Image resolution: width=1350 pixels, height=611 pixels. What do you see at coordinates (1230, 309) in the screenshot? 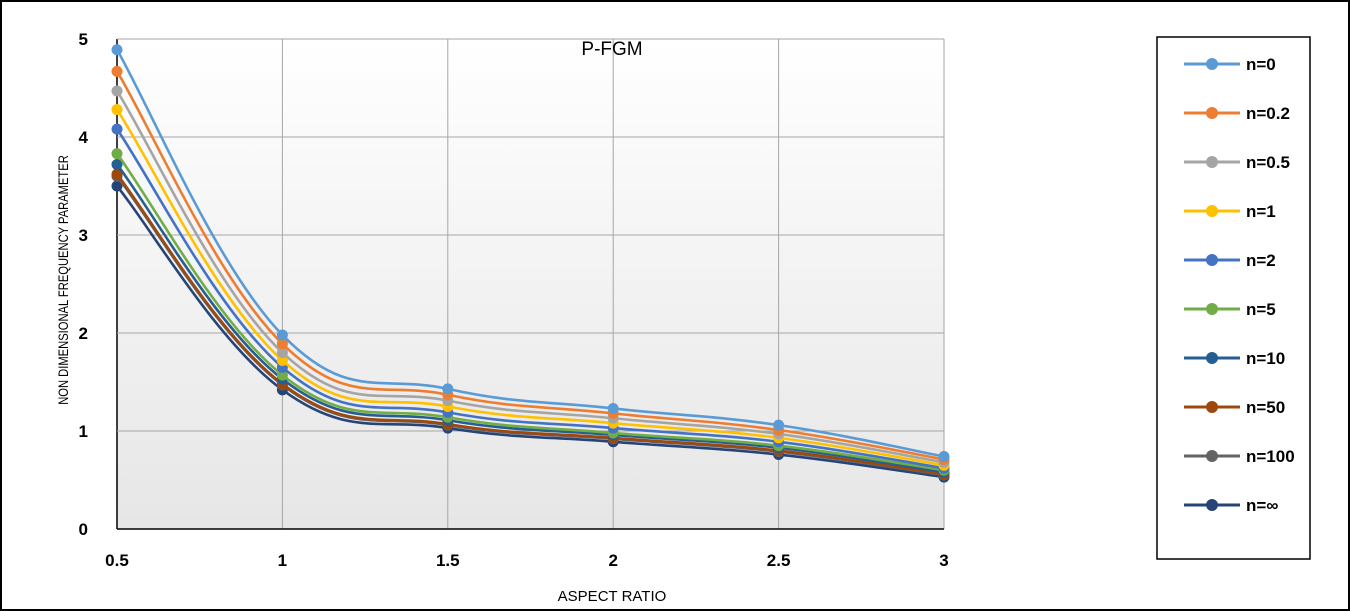
I see `legend-item: n=5` at bounding box center [1230, 309].